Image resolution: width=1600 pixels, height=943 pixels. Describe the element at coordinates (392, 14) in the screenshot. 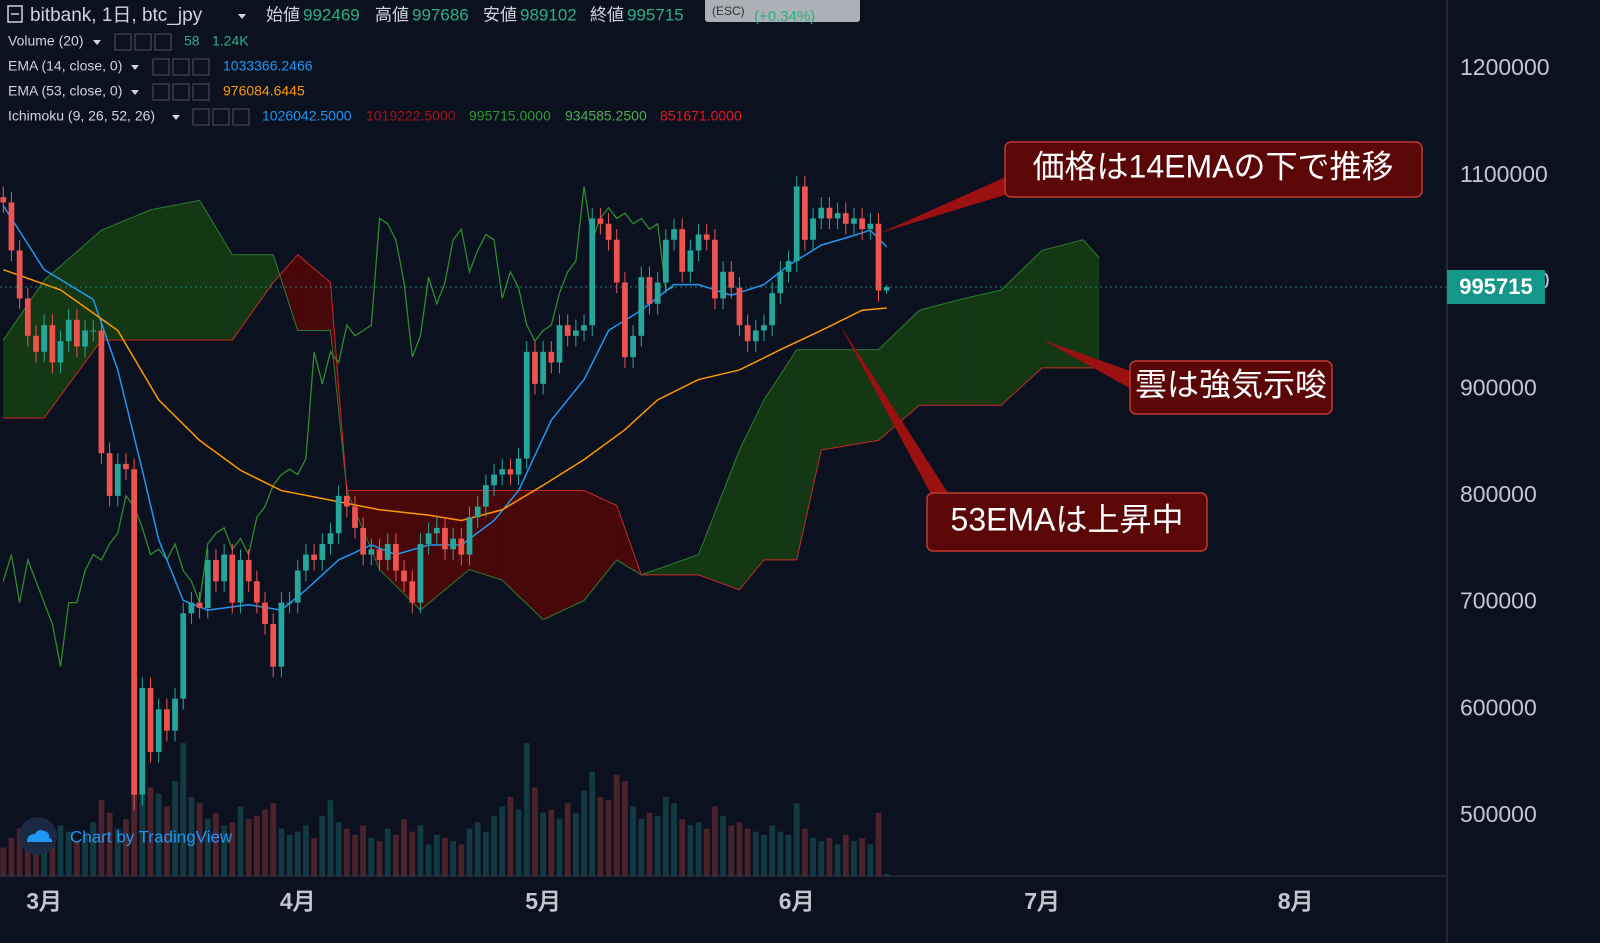

I see `high-label: 高値` at that location.